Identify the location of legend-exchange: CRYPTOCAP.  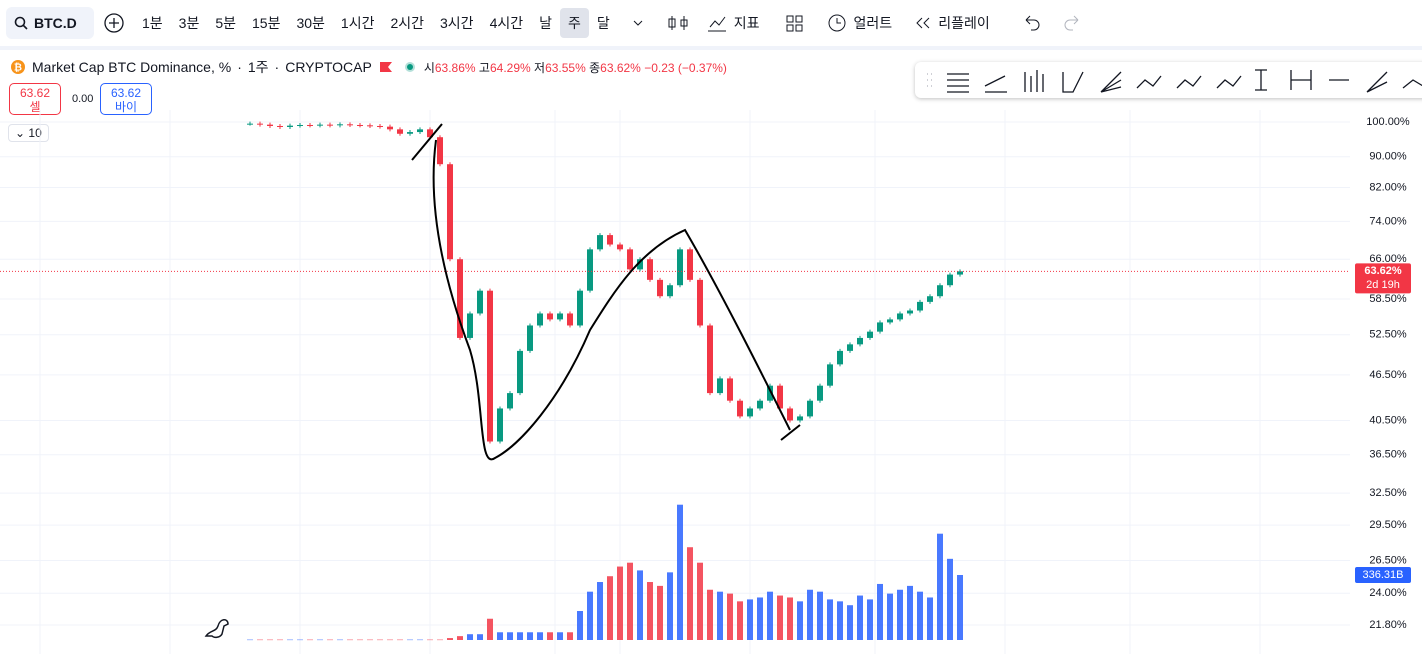
(328, 67).